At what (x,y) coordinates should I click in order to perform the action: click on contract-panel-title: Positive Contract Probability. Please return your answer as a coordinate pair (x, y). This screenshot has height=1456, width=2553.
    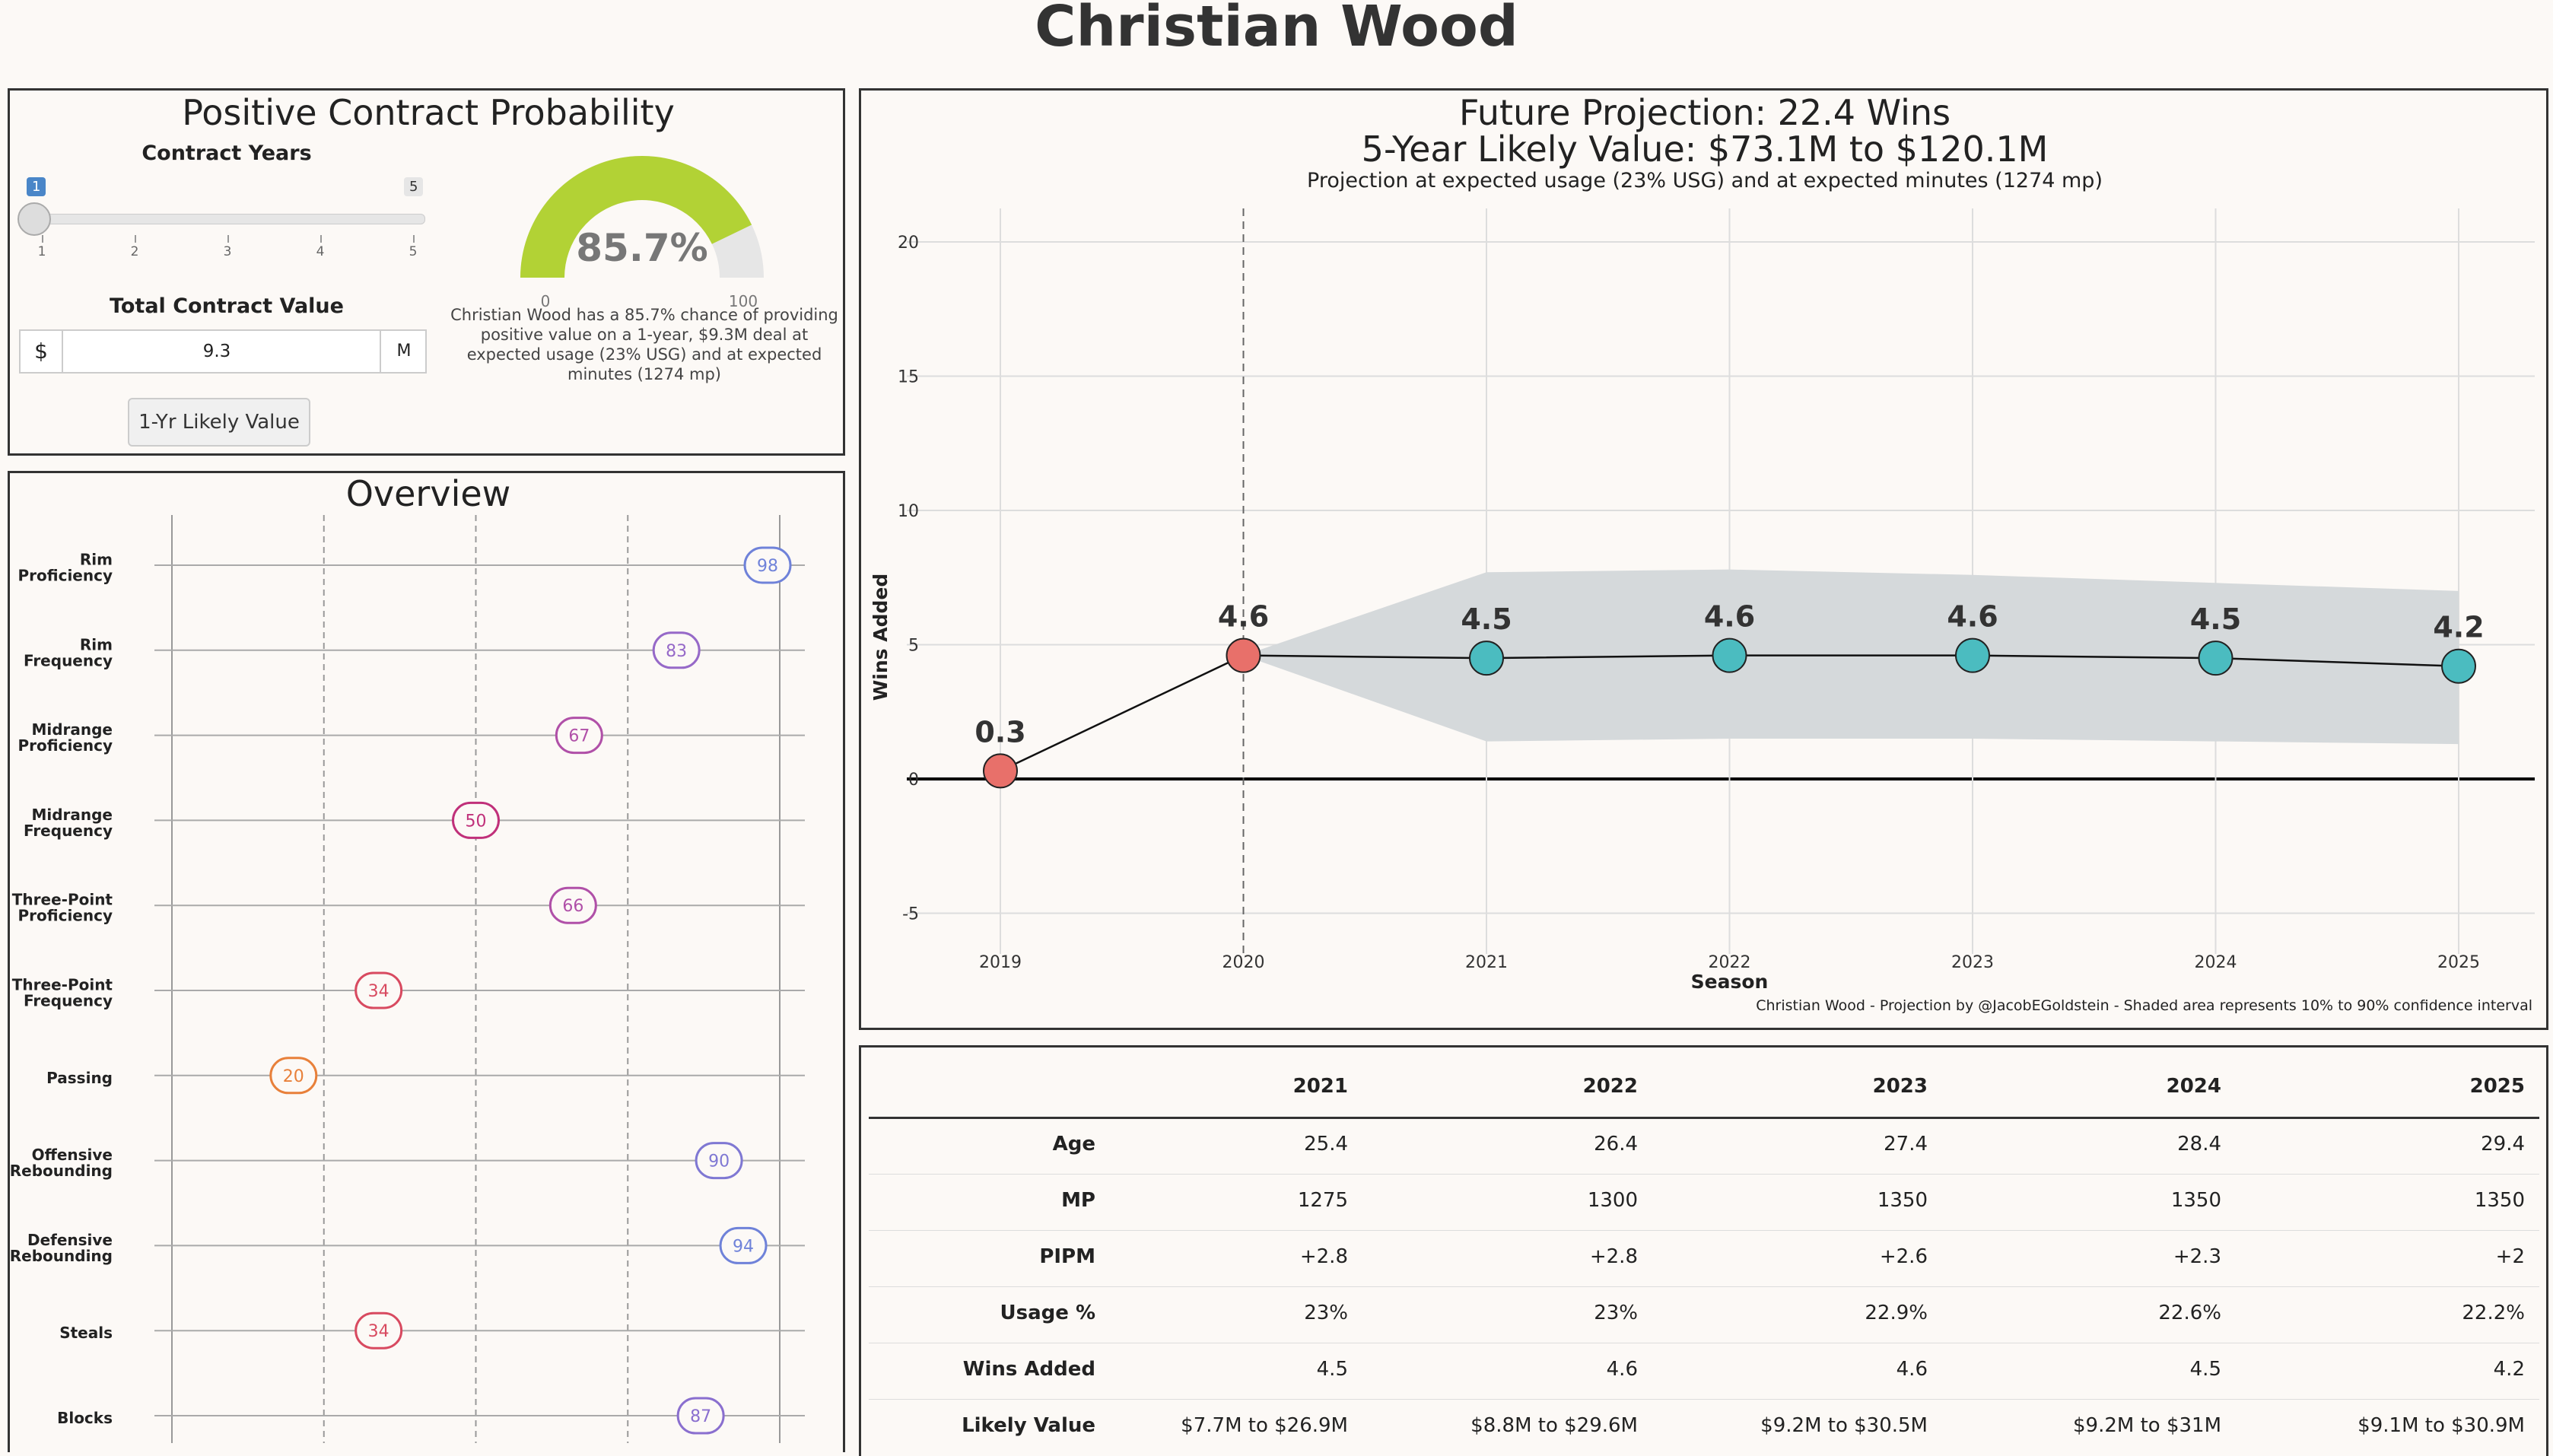
    Looking at the image, I should click on (428, 113).